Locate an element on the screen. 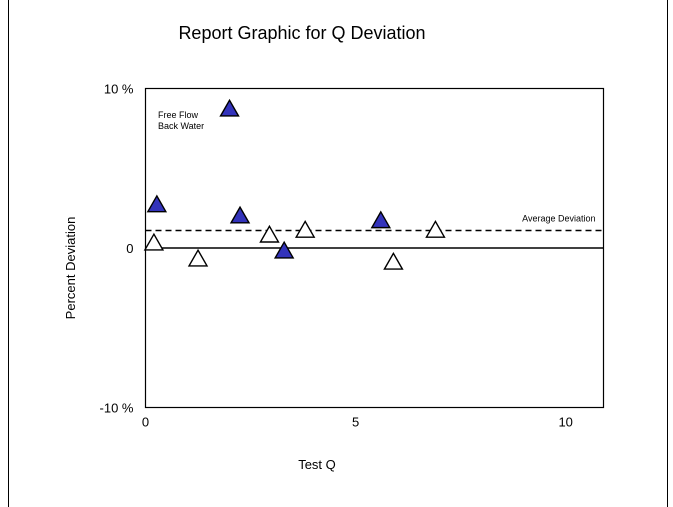 The height and width of the screenshot is (507, 673). y-tick-label: 10 % is located at coordinates (119, 89).